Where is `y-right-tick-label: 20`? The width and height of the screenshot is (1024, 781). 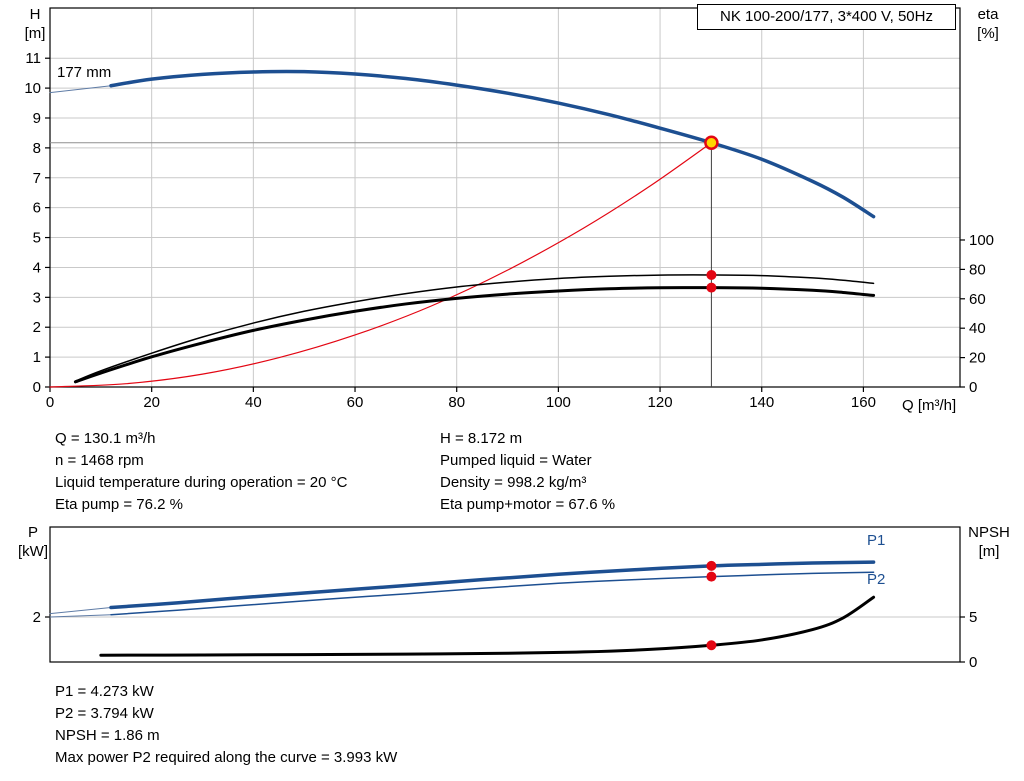 y-right-tick-label: 20 is located at coordinates (977, 358).